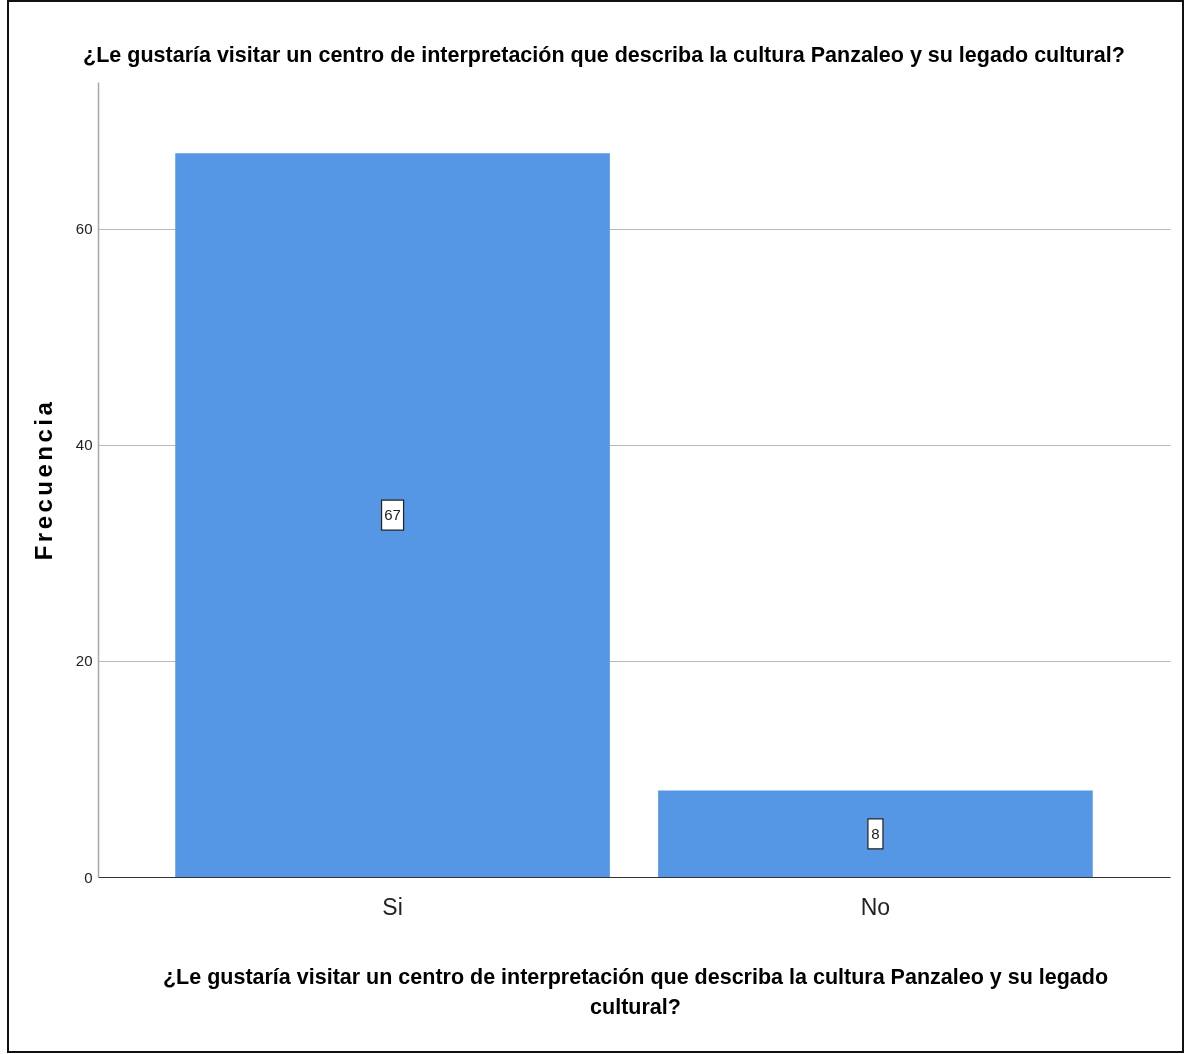  Describe the element at coordinates (84, 229) in the screenshot. I see `y-tick-label: 60` at that location.